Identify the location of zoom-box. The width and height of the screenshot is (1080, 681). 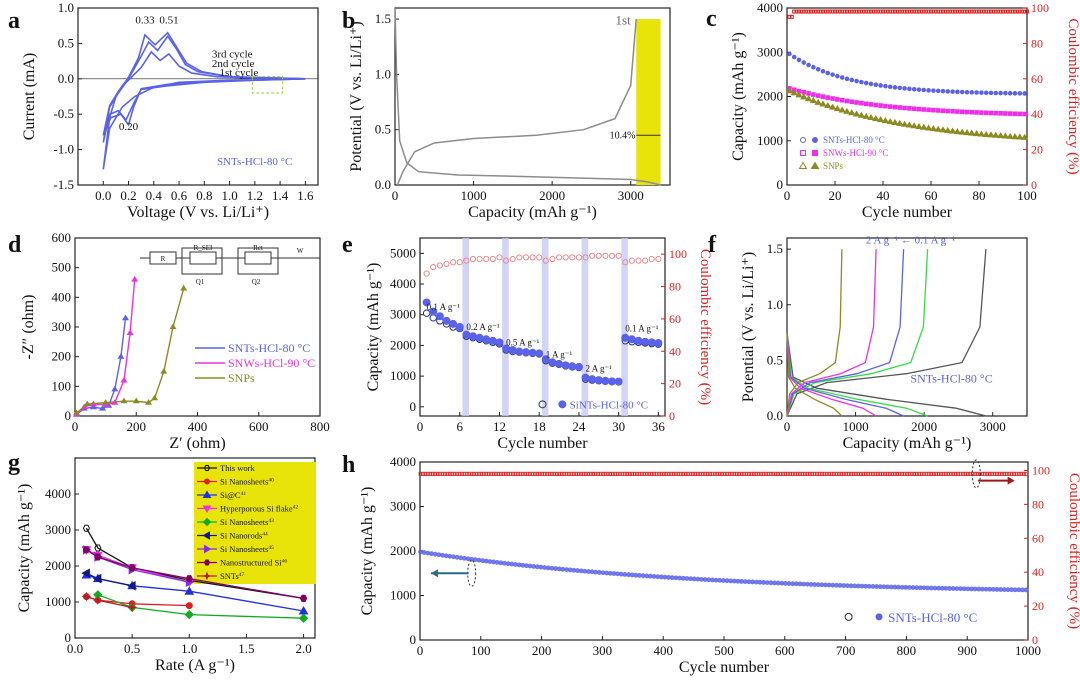
(267, 85).